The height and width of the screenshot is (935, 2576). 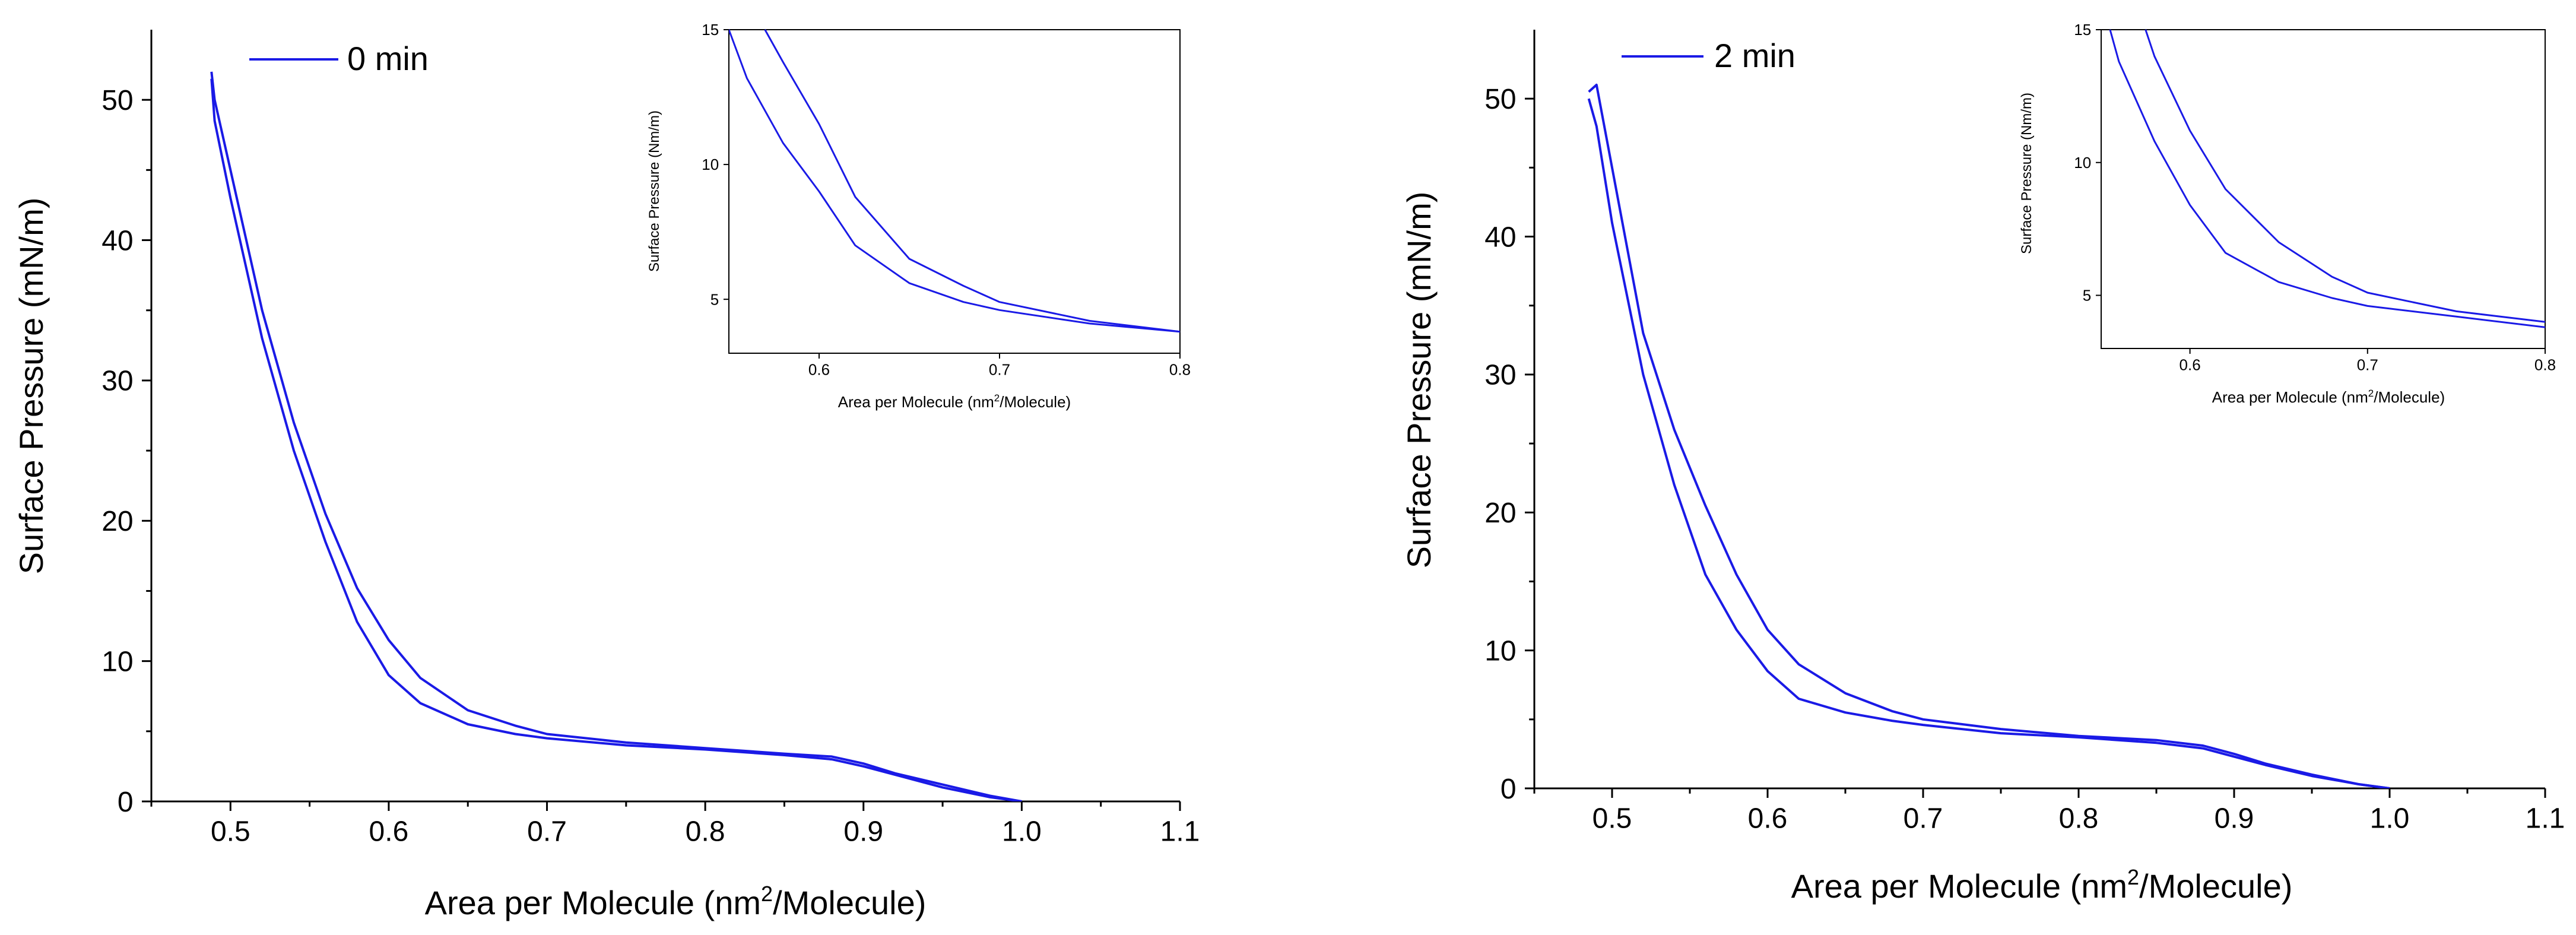 What do you see at coordinates (2079, 818) in the screenshot?
I see `main-b-xtick-label: 0.8` at bounding box center [2079, 818].